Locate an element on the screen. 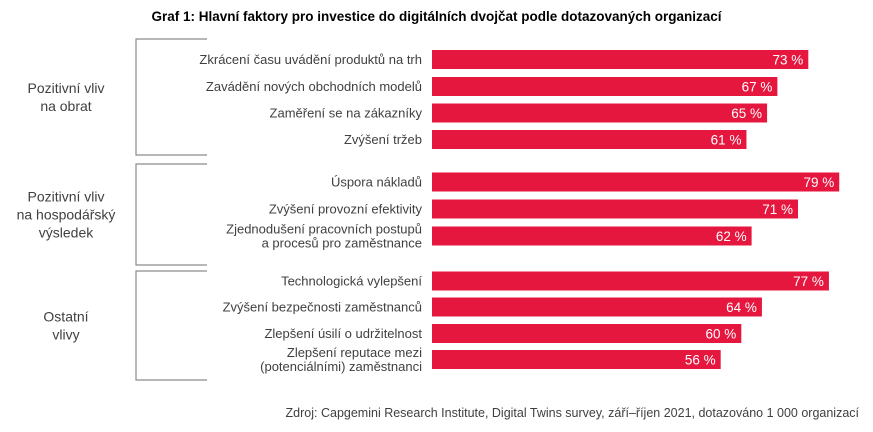 The image size is (873, 432). category-label: Zavádění nových obchodních modelů is located at coordinates (314, 86).